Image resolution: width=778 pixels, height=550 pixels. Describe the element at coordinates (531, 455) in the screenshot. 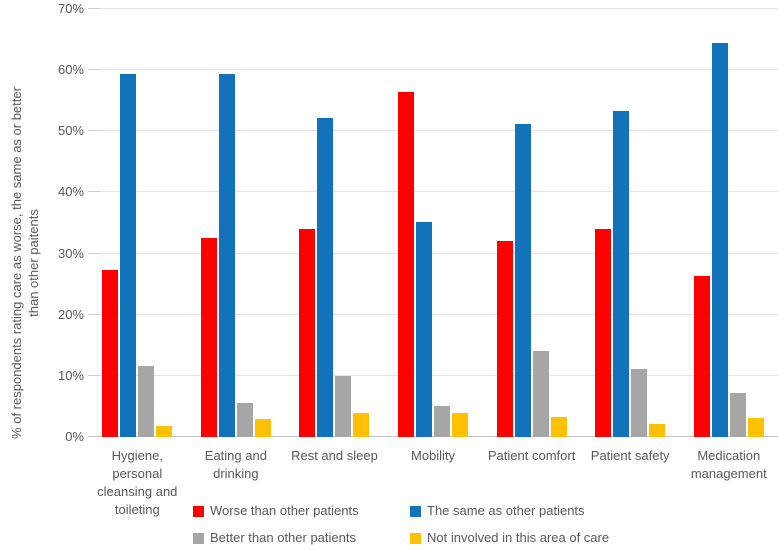

I see `x-category-label: Patient comfort` at that location.